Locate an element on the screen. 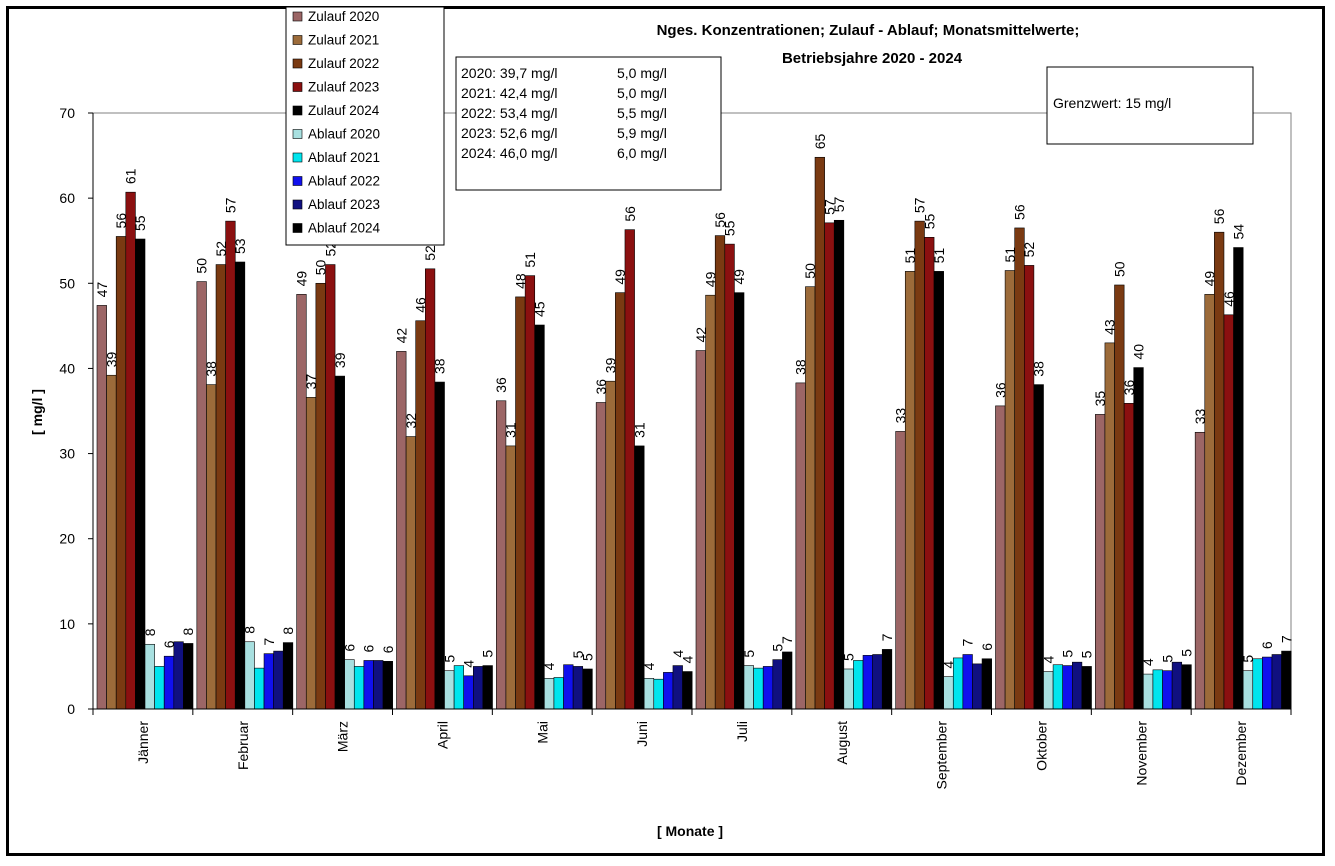 The image size is (1335, 866). legend-label: Zulauf 2020 is located at coordinates (343, 16).